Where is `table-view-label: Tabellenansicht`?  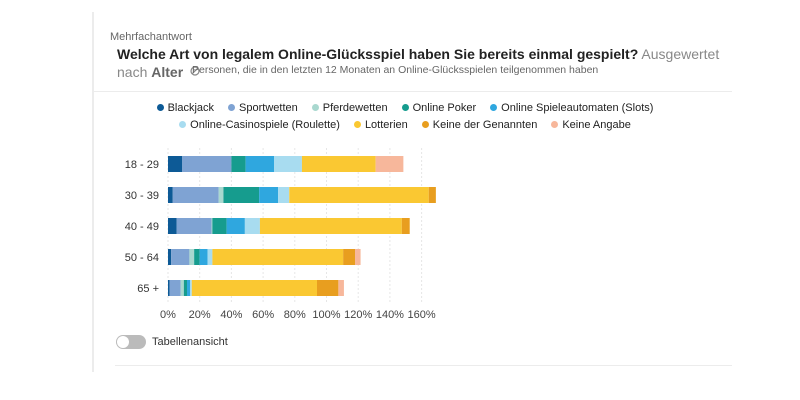 table-view-label: Tabellenansicht is located at coordinates (190, 342).